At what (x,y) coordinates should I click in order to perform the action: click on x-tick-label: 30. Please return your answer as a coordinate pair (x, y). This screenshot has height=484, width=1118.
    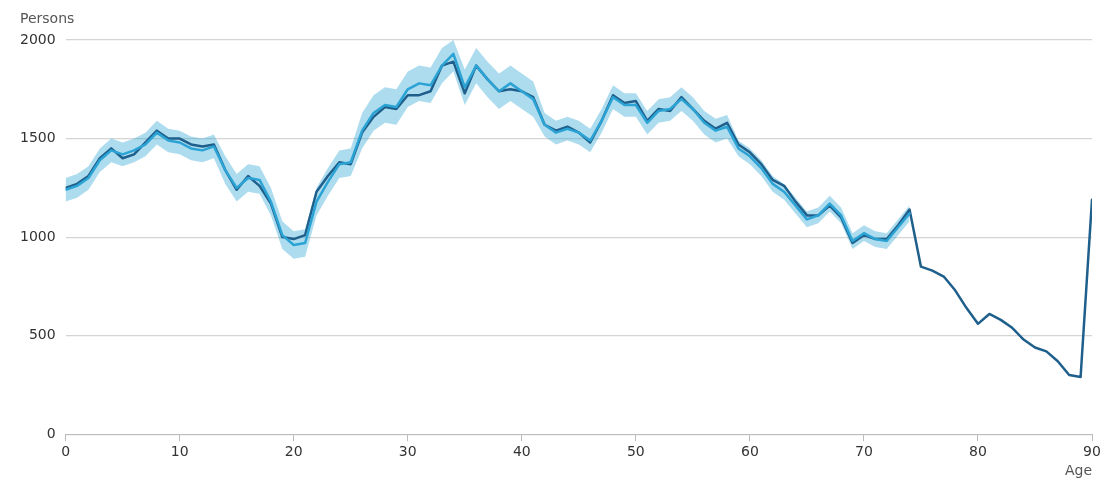
    Looking at the image, I should click on (407, 451).